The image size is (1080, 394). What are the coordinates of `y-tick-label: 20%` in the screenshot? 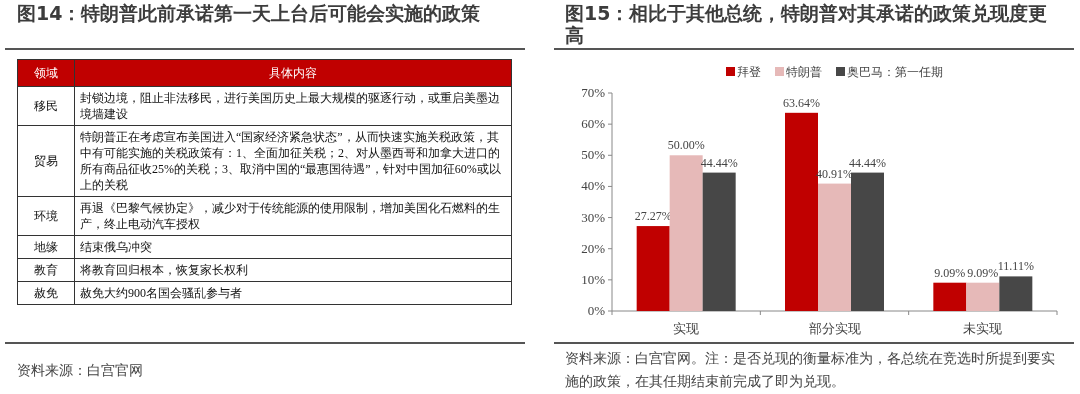 It's located at (593, 248).